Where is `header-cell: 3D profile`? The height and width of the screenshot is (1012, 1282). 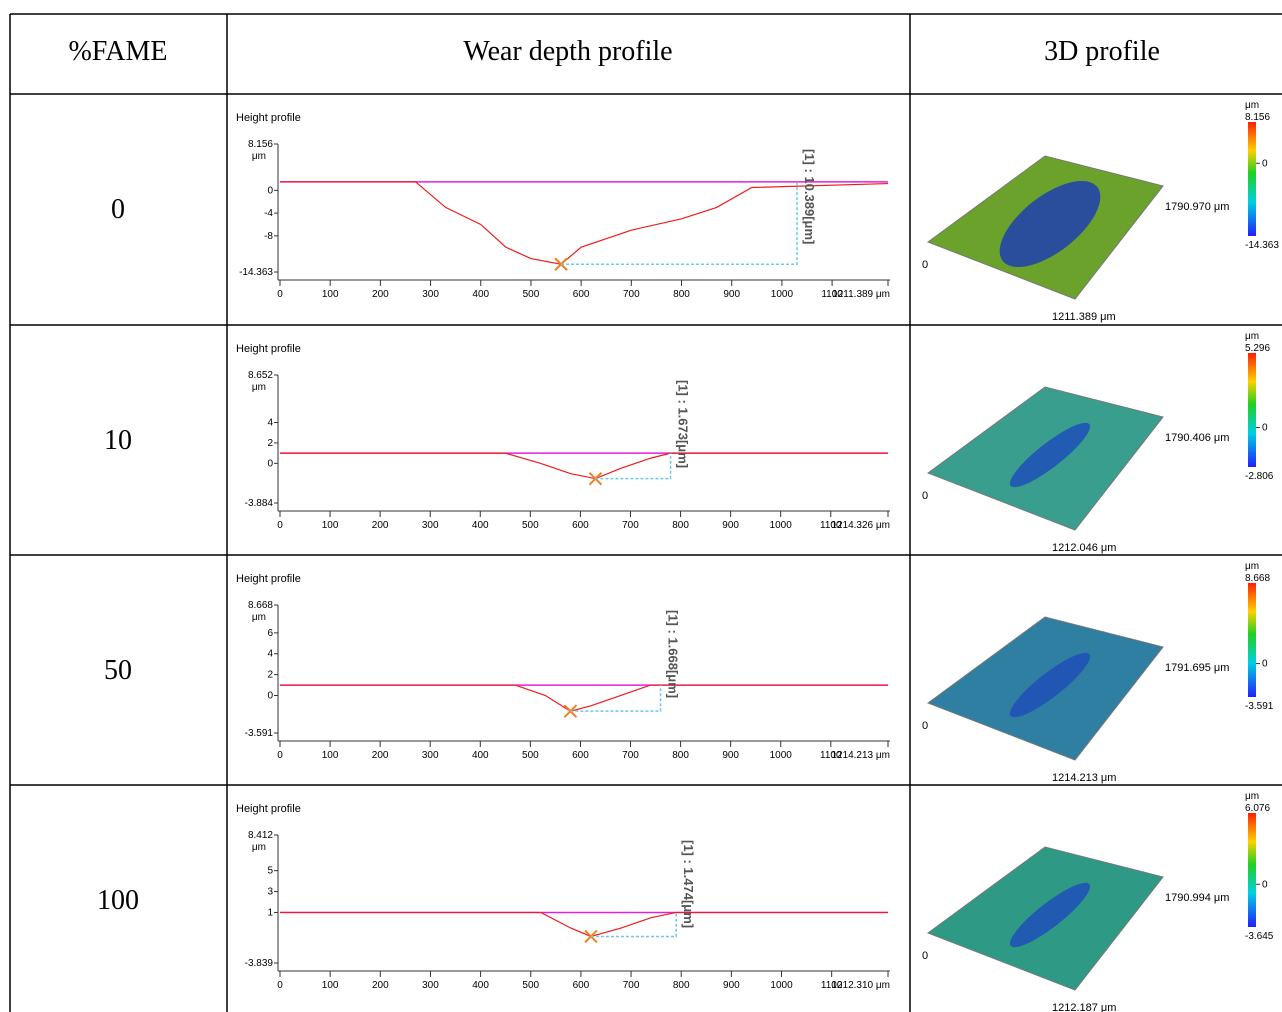
header-cell: 3D profile is located at coordinates (1102, 51).